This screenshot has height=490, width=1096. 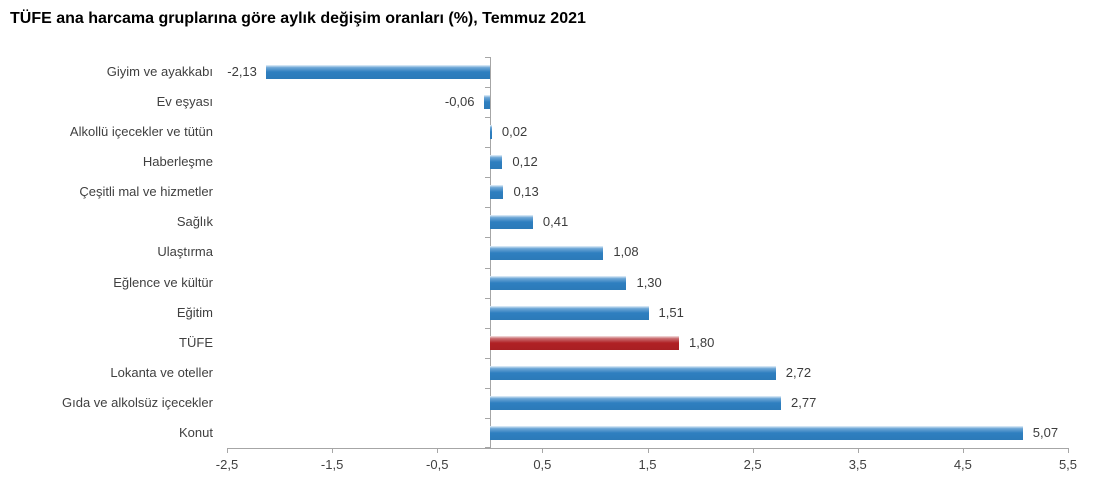 What do you see at coordinates (194, 312) in the screenshot?
I see `category-label: Eğitim` at bounding box center [194, 312].